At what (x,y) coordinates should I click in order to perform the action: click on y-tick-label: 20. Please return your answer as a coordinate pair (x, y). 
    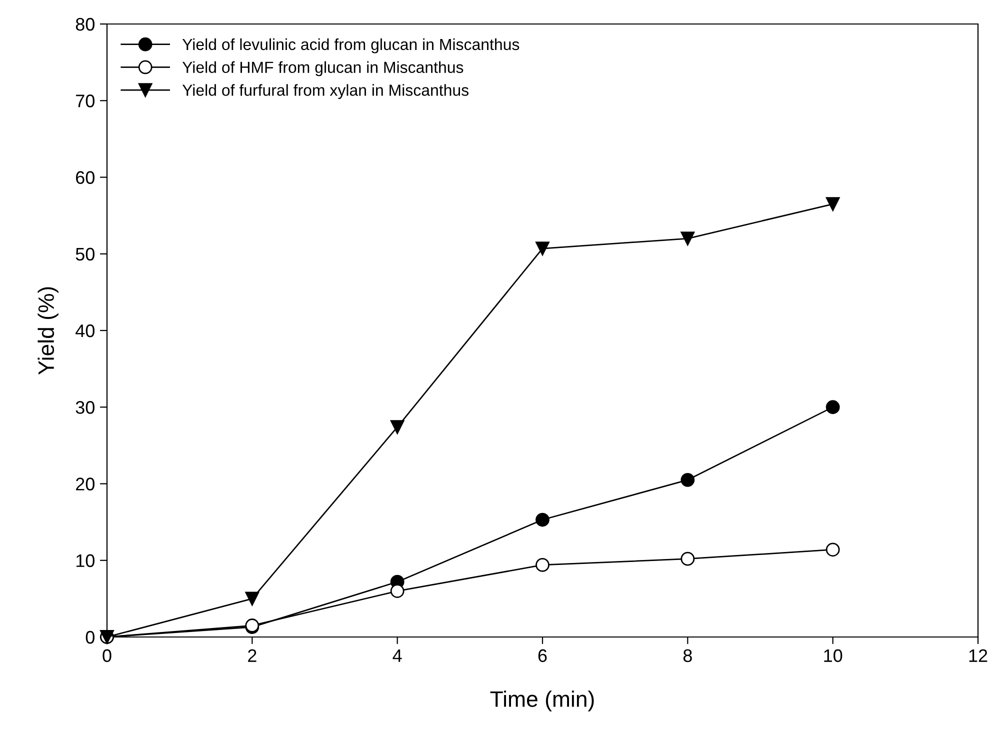
    Looking at the image, I should click on (85, 484).